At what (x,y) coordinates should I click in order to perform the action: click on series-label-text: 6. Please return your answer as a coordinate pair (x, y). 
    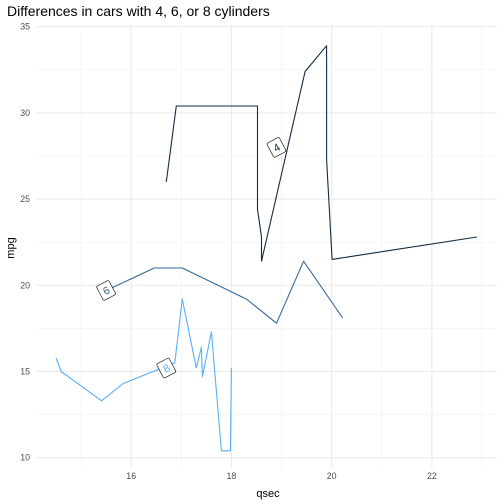
    Looking at the image, I should click on (106, 291).